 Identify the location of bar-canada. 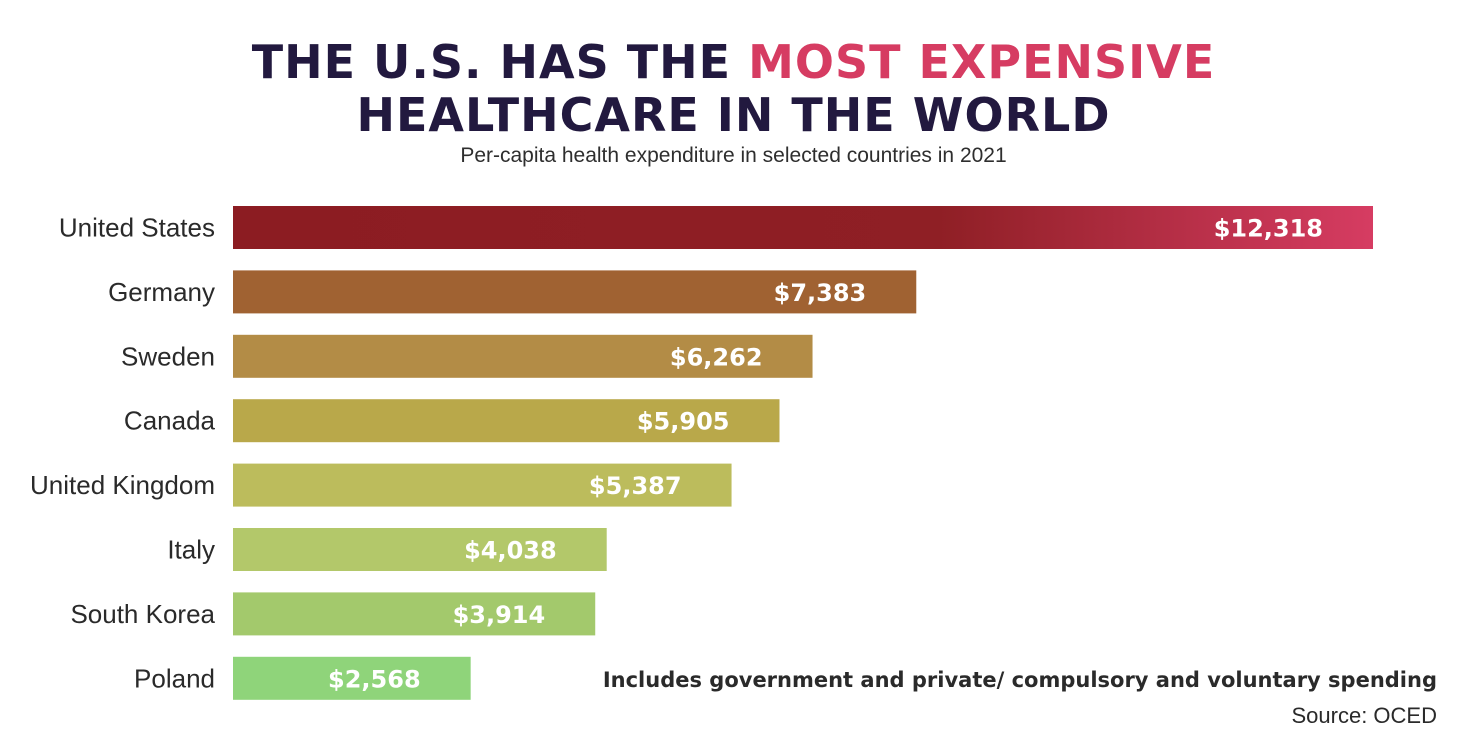
(506, 421).